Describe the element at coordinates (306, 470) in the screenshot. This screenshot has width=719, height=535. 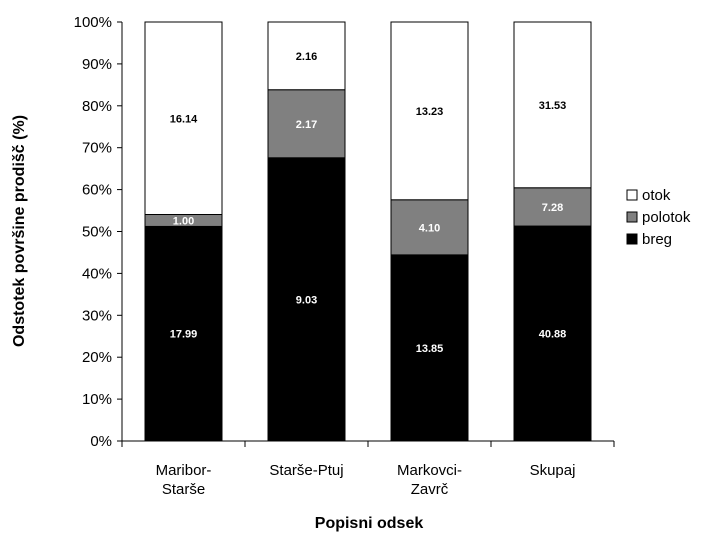
I see `category-label: Starše-Ptuj` at that location.